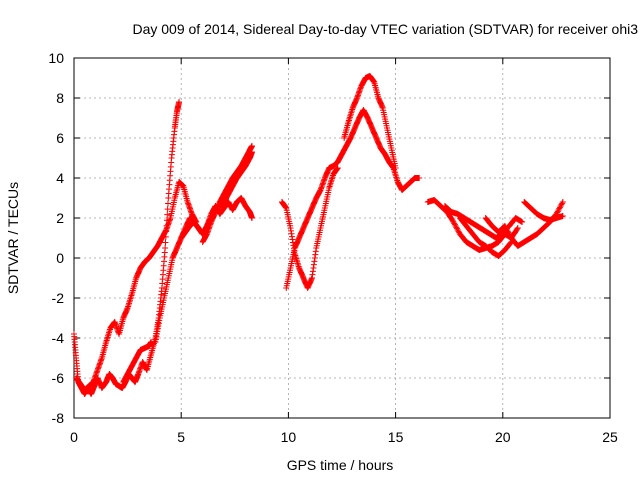 This screenshot has height=480, width=640. What do you see at coordinates (181, 437) in the screenshot?
I see `x-tick-label: 5` at bounding box center [181, 437].